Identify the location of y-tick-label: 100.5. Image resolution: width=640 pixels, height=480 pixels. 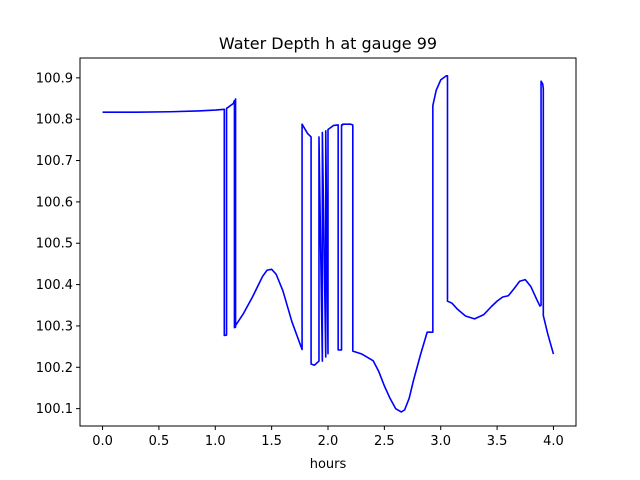
(54, 244).